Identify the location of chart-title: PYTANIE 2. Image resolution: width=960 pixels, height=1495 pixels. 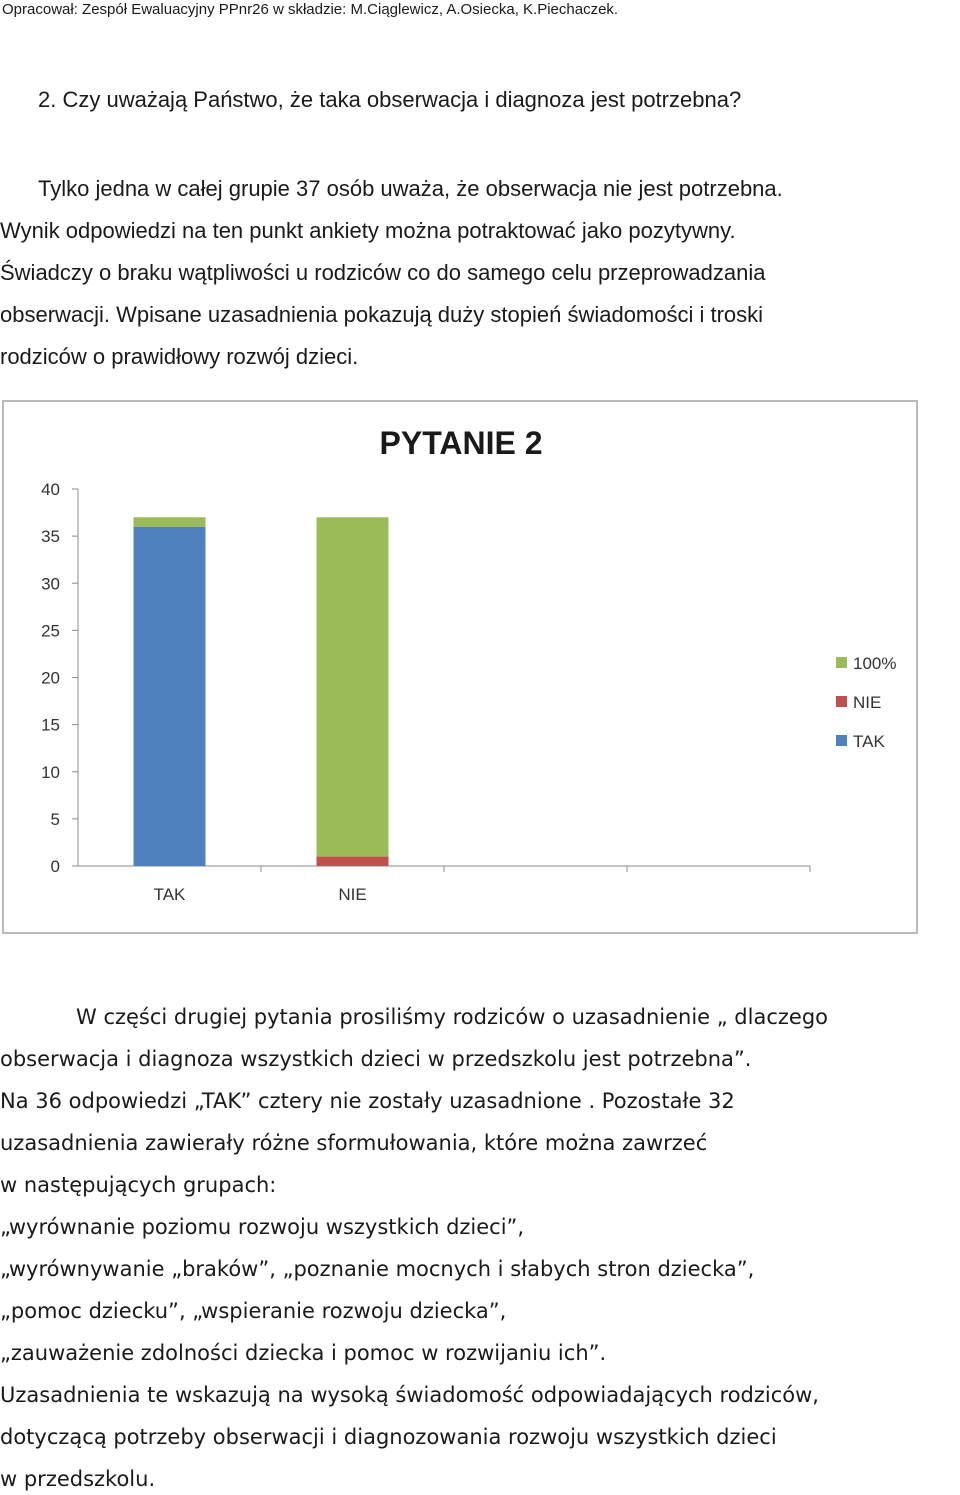
(461, 443).